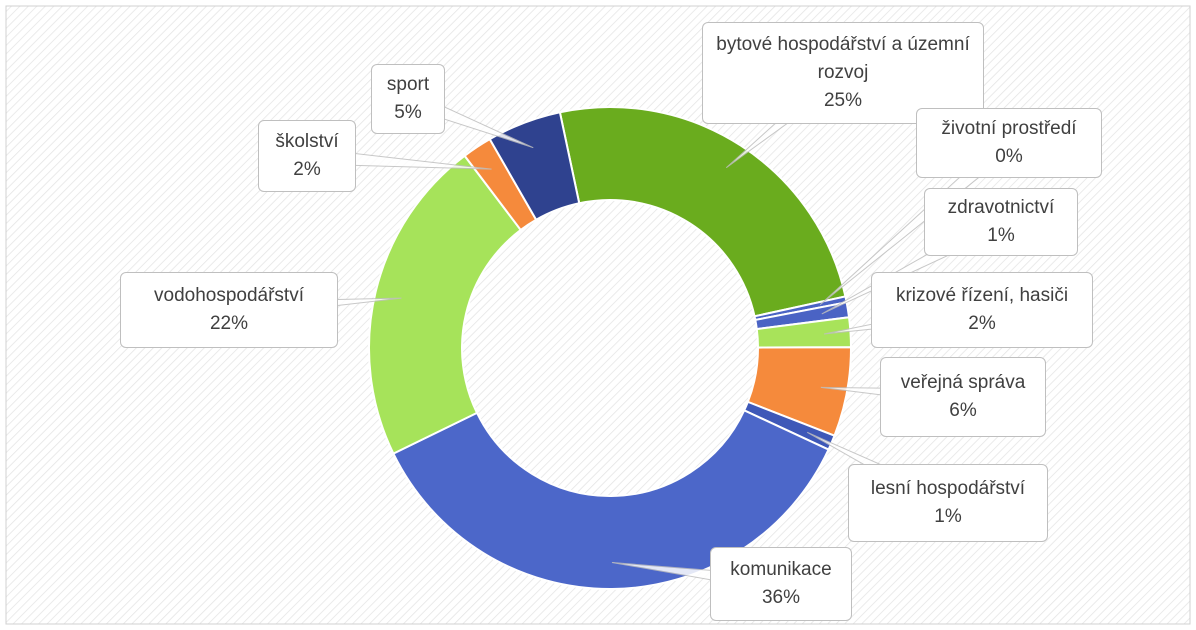 This screenshot has height=630, width=1196. I want to click on data-label: životní prostředí 0%, so click(1009, 143).